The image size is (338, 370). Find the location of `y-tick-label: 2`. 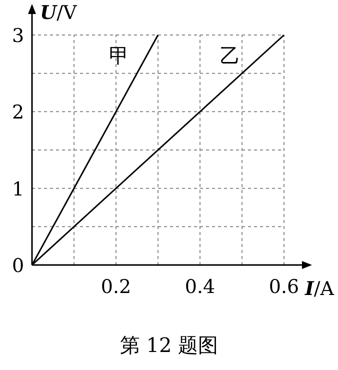

y-tick-label: 2 is located at coordinates (18, 113).